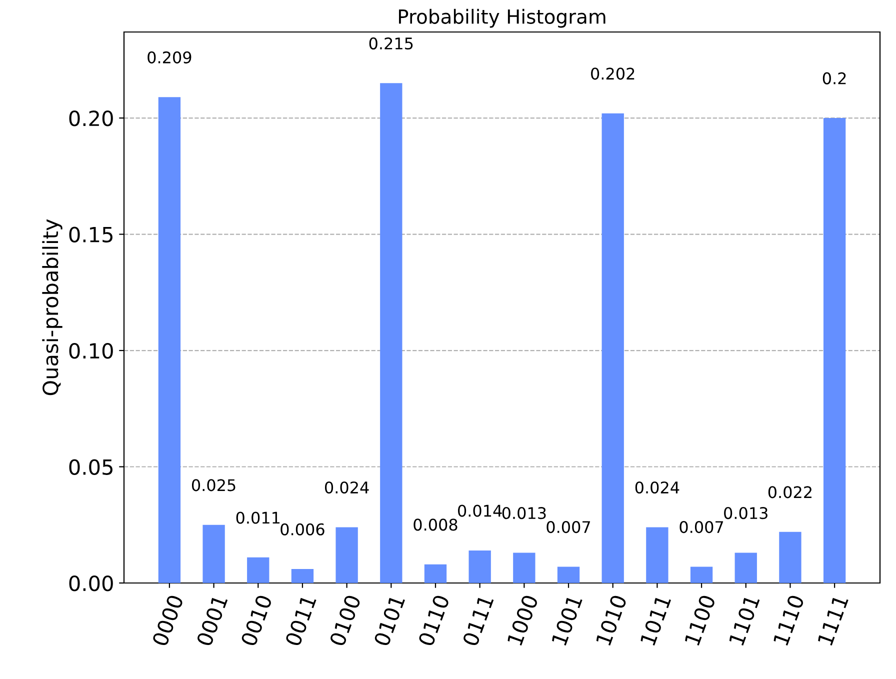  I want to click on data-label: 0.011, so click(258, 518).